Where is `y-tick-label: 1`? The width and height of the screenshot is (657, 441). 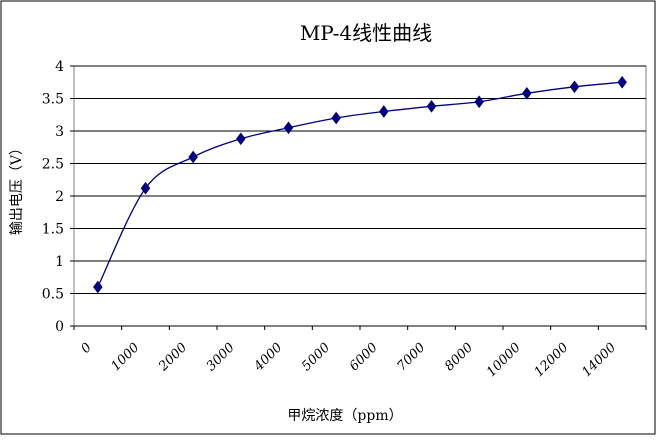
y-tick-label: 1 is located at coordinates (59, 262).